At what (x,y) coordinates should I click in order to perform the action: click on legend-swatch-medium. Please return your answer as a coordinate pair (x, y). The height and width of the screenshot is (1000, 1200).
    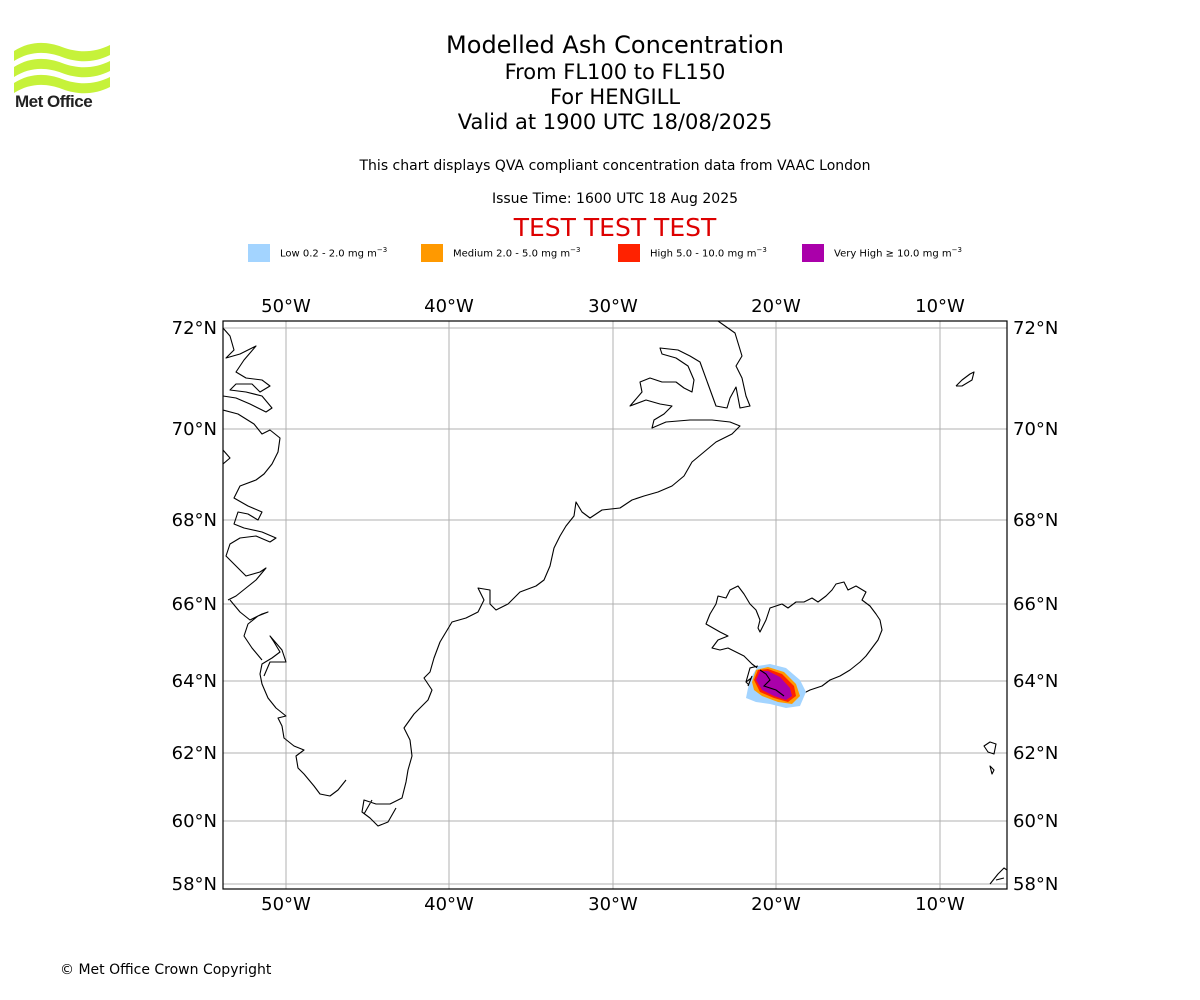
    Looking at the image, I should click on (432, 253).